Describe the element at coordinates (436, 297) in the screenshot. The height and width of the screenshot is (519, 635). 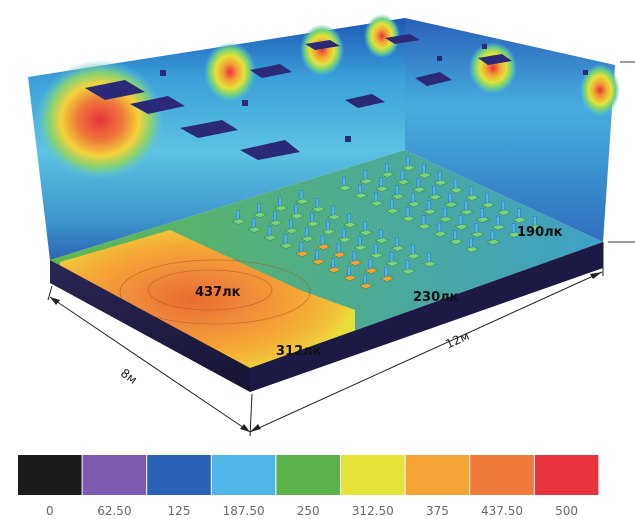
I see `lux-label-230: 230лк` at that location.